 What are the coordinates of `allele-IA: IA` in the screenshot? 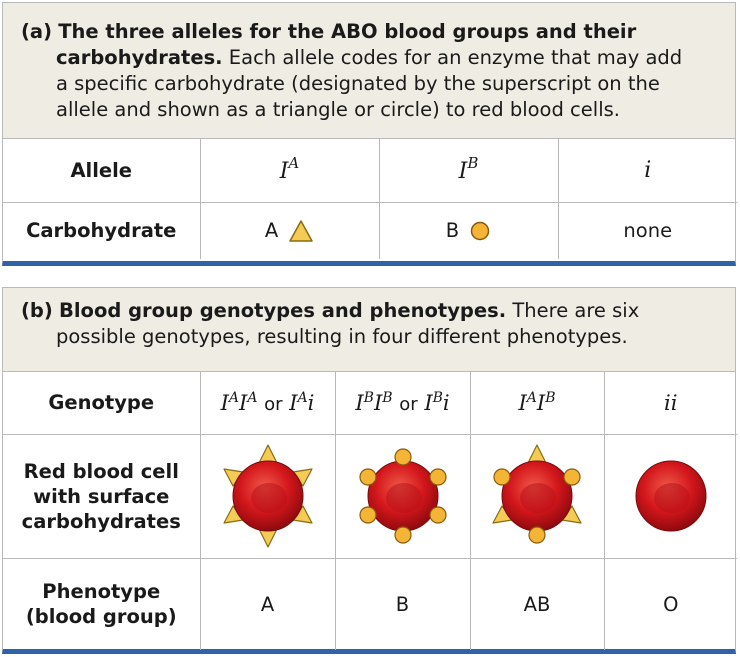 It's located at (290, 171).